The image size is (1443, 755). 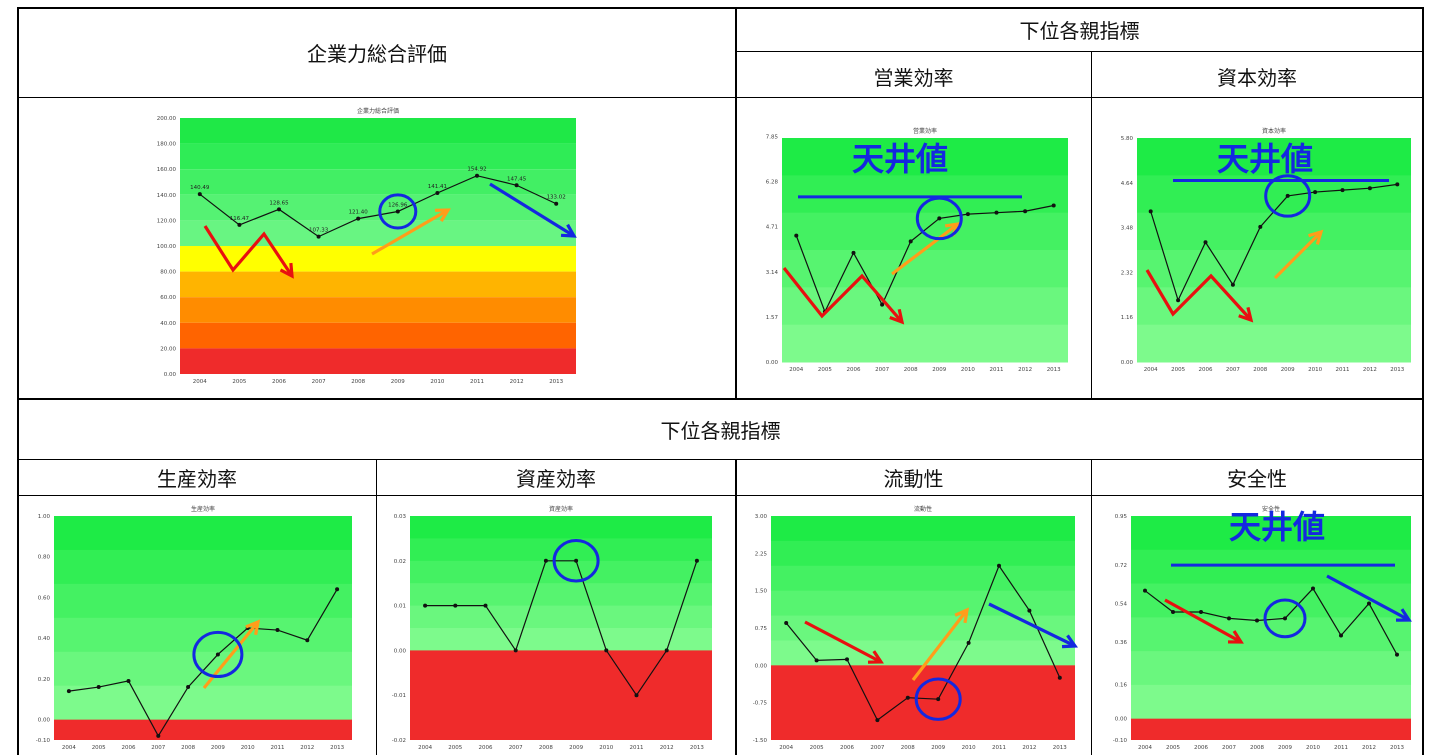 What do you see at coordinates (1079, 30) in the screenshot?
I see `header-sub-top: 下位各親指標` at bounding box center [1079, 30].